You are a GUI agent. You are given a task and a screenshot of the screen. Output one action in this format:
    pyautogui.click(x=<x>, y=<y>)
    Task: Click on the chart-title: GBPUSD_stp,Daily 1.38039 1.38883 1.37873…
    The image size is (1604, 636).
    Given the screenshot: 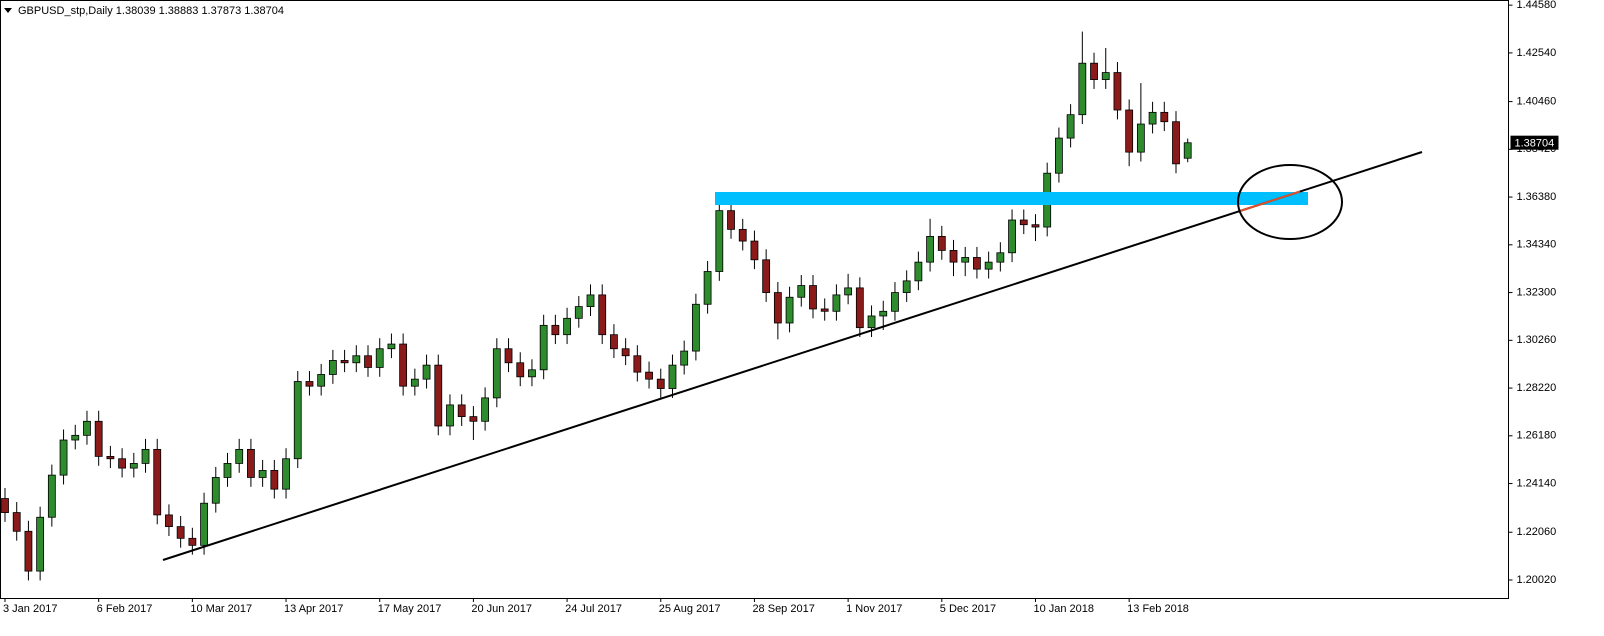 What is the action you would take?
    pyautogui.click(x=151, y=11)
    